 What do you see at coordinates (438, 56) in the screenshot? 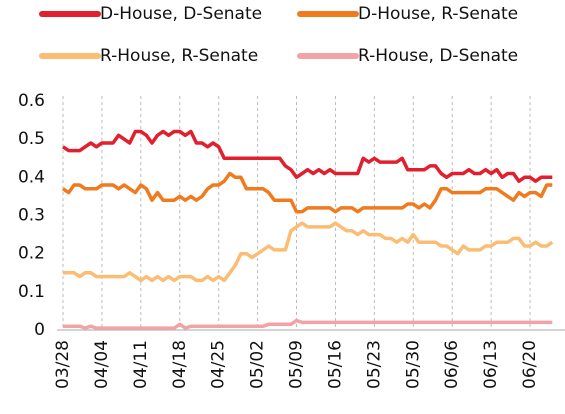
I see `legend-label: R-House, D-Senate` at bounding box center [438, 56].